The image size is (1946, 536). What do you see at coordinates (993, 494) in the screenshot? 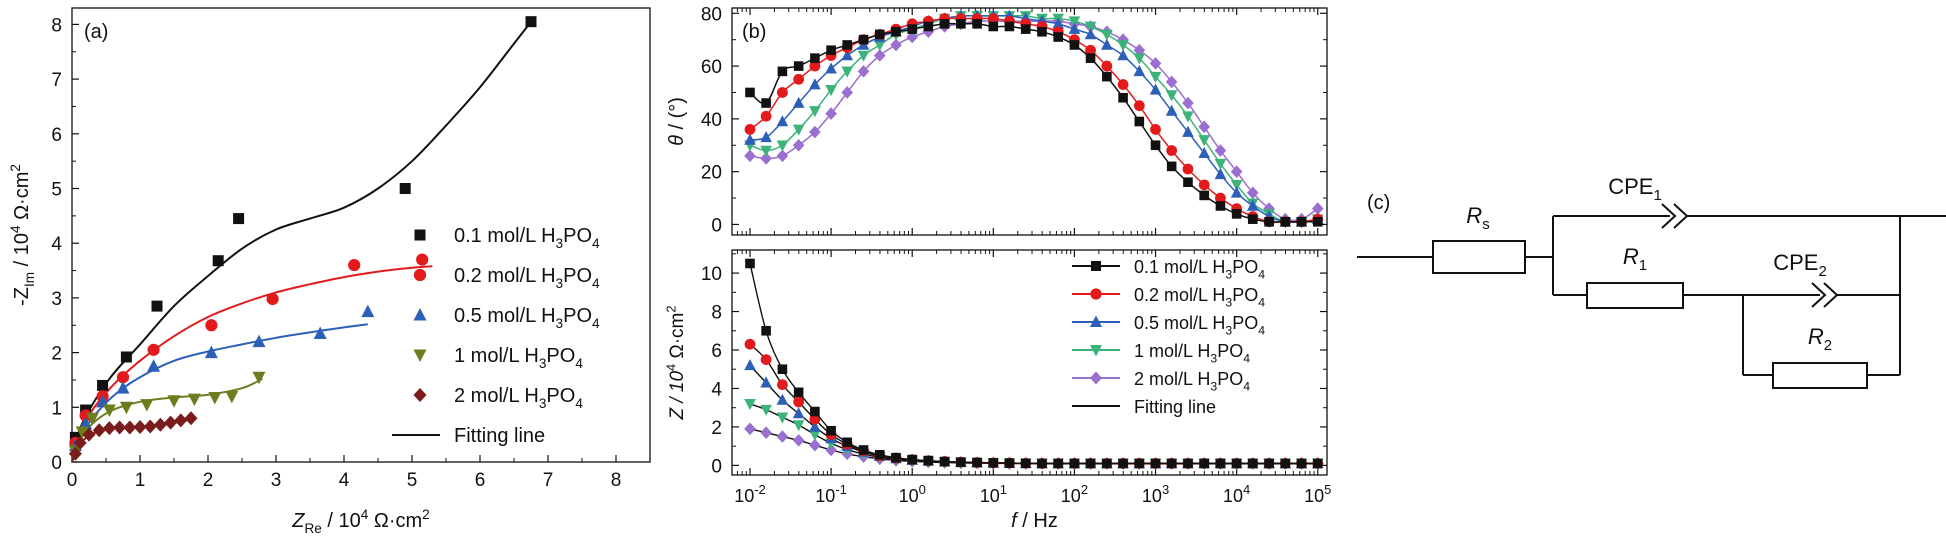
I see `x-tick-label: 10¹` at bounding box center [993, 494].